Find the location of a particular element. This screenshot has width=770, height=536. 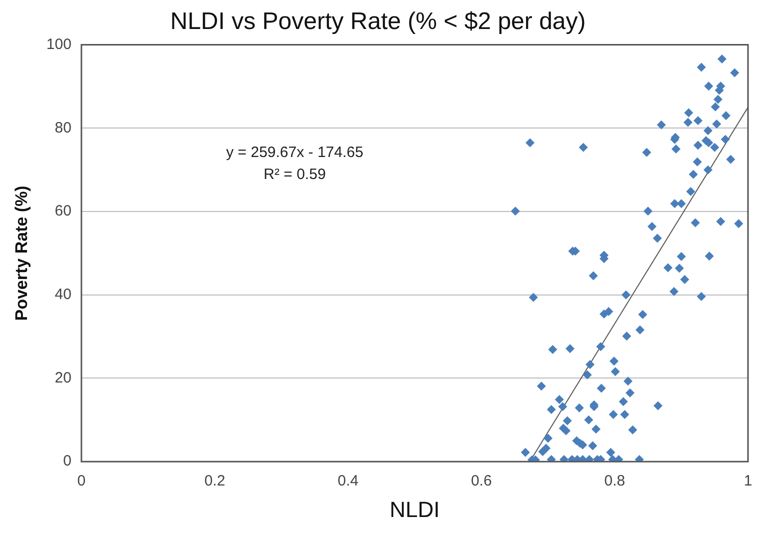

annotation: y = 259.67x - 174.65 is located at coordinates (295, 152).